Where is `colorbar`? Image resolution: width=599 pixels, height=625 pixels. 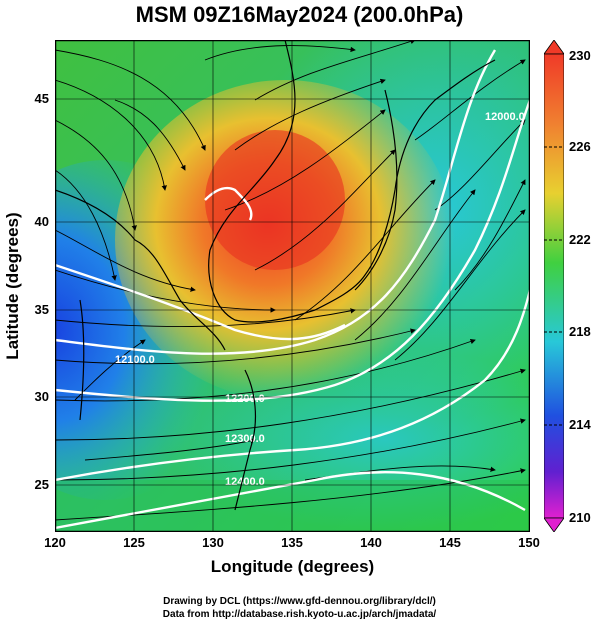
colorbar is located at coordinates (554, 286).